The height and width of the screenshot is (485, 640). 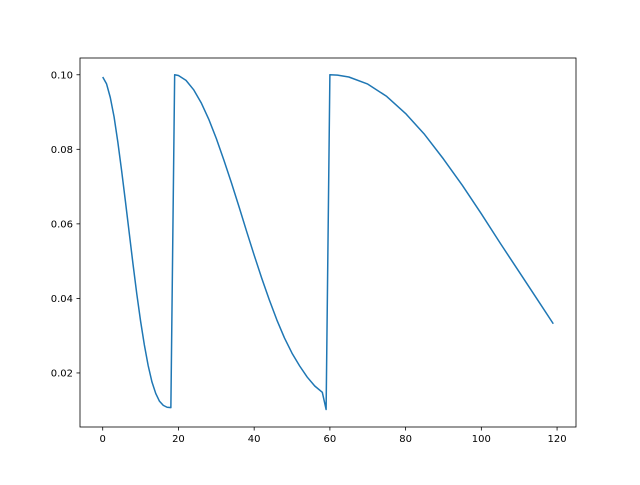 What do you see at coordinates (62, 150) in the screenshot?
I see `y-tick-label: 0.08` at bounding box center [62, 150].